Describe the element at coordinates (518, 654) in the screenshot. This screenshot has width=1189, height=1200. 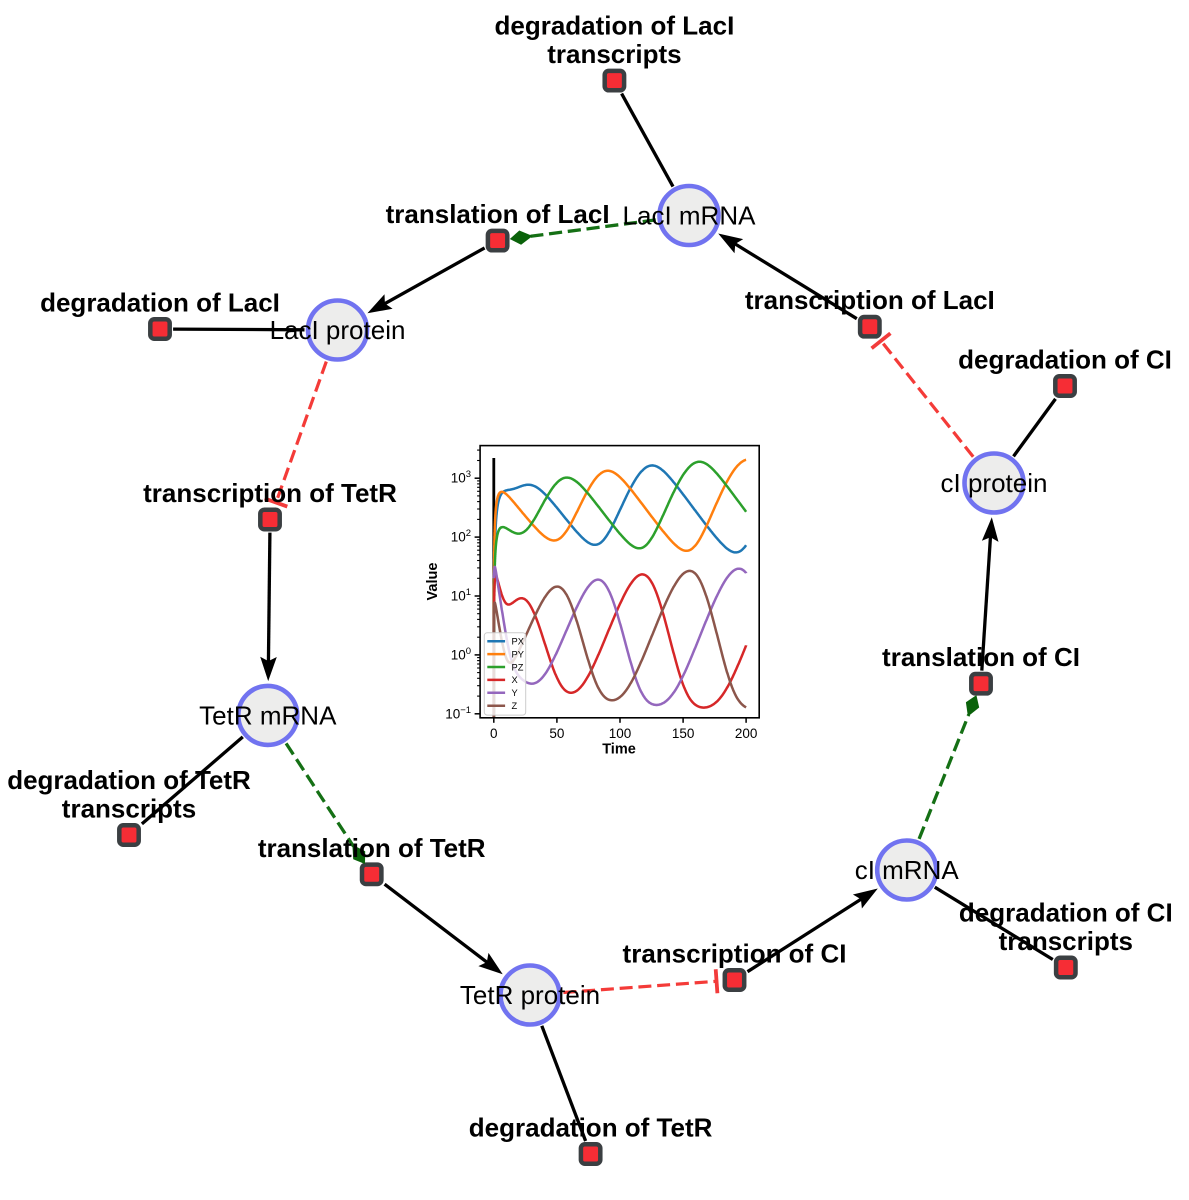
I see `svg-text: PY` at that location.